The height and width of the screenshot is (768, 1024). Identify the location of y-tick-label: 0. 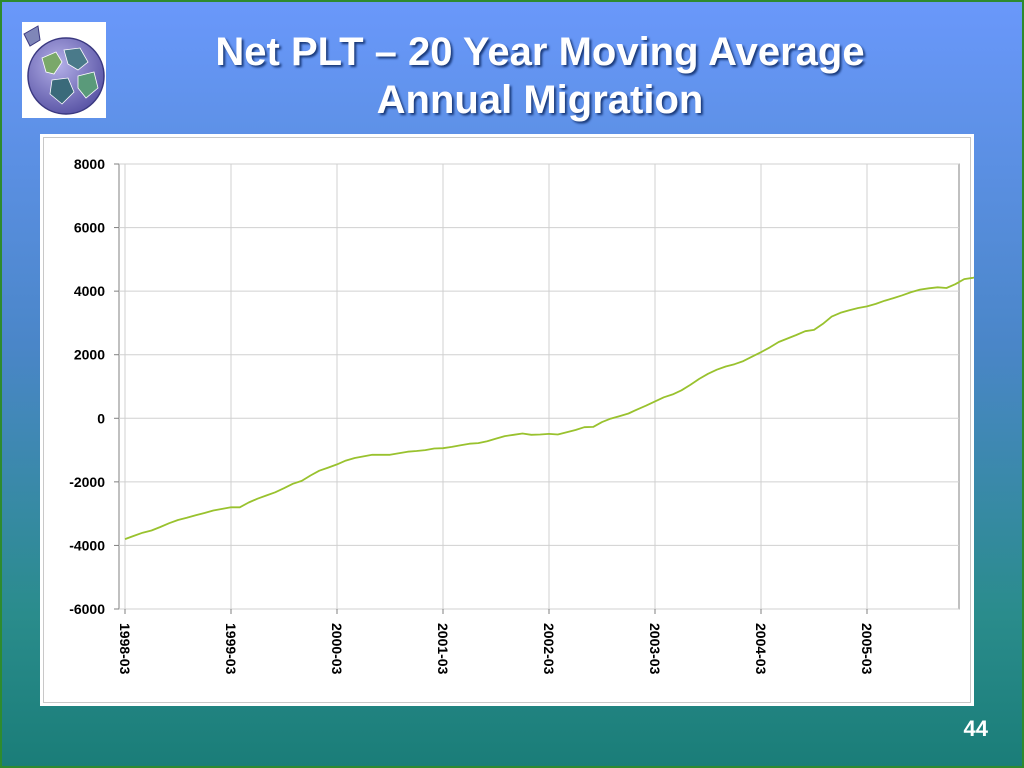
(101, 418).